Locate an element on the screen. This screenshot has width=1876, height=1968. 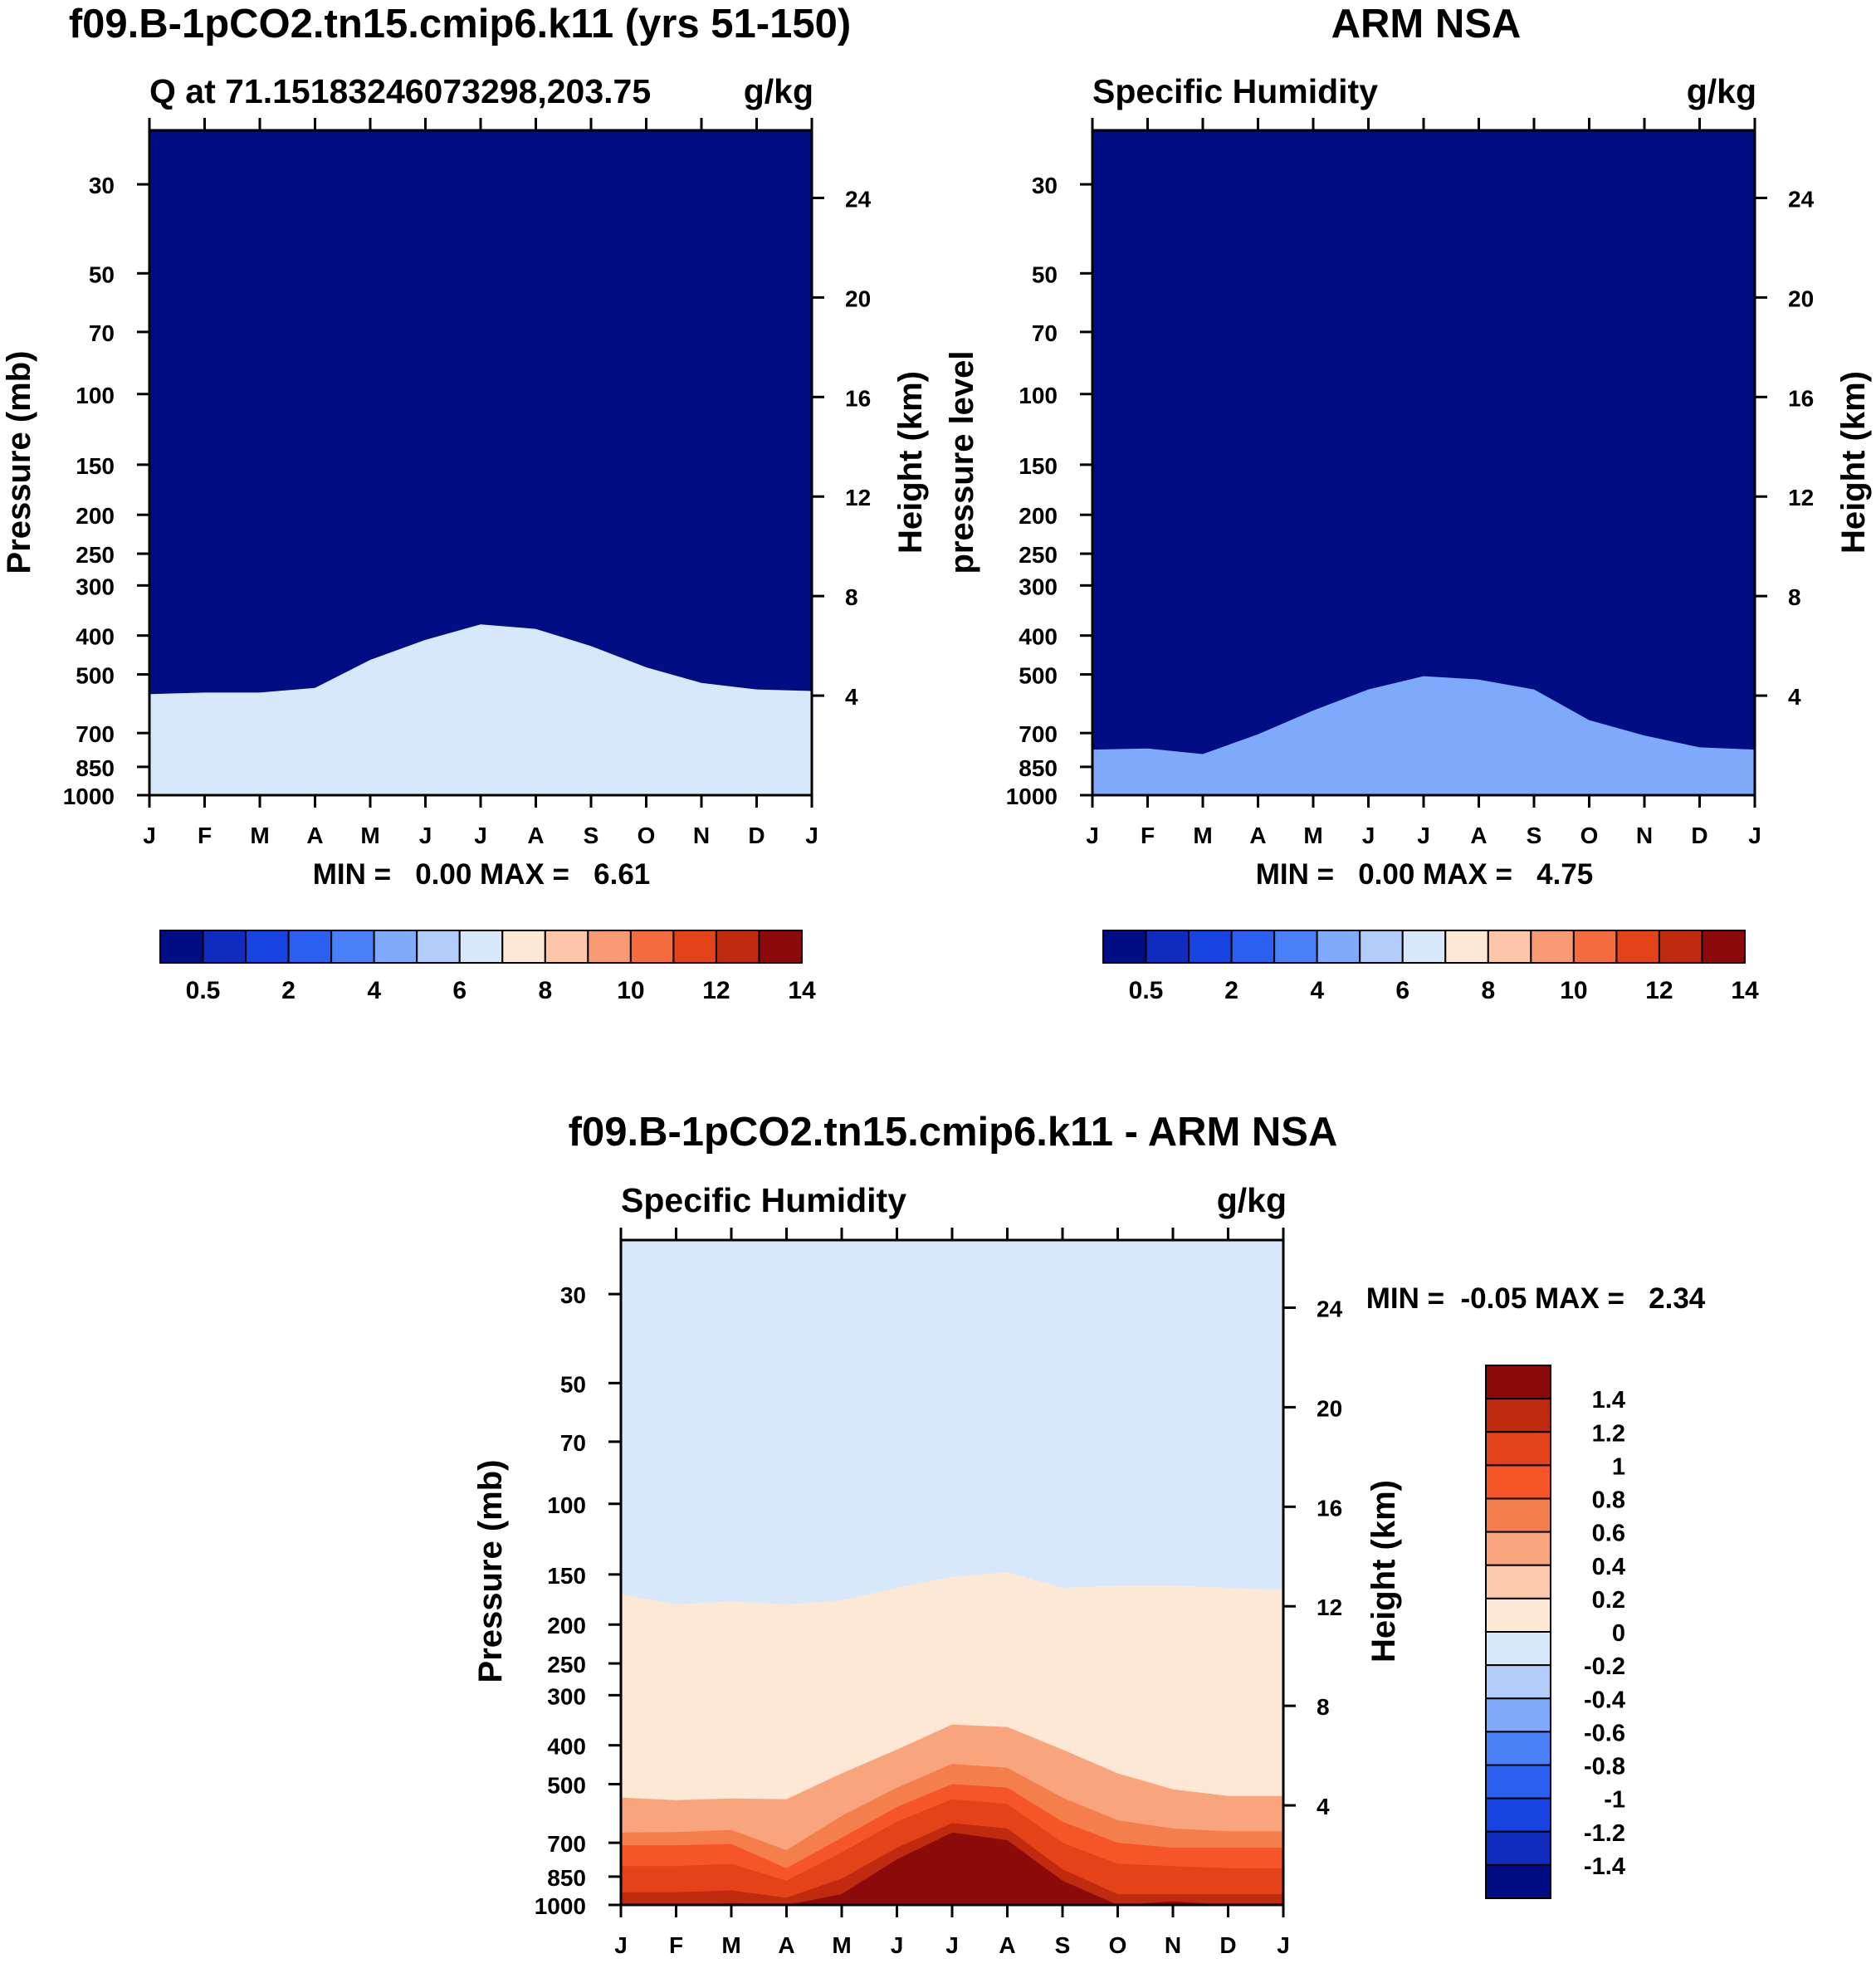
model-y-tick-label: 1000 is located at coordinates (89, 796).